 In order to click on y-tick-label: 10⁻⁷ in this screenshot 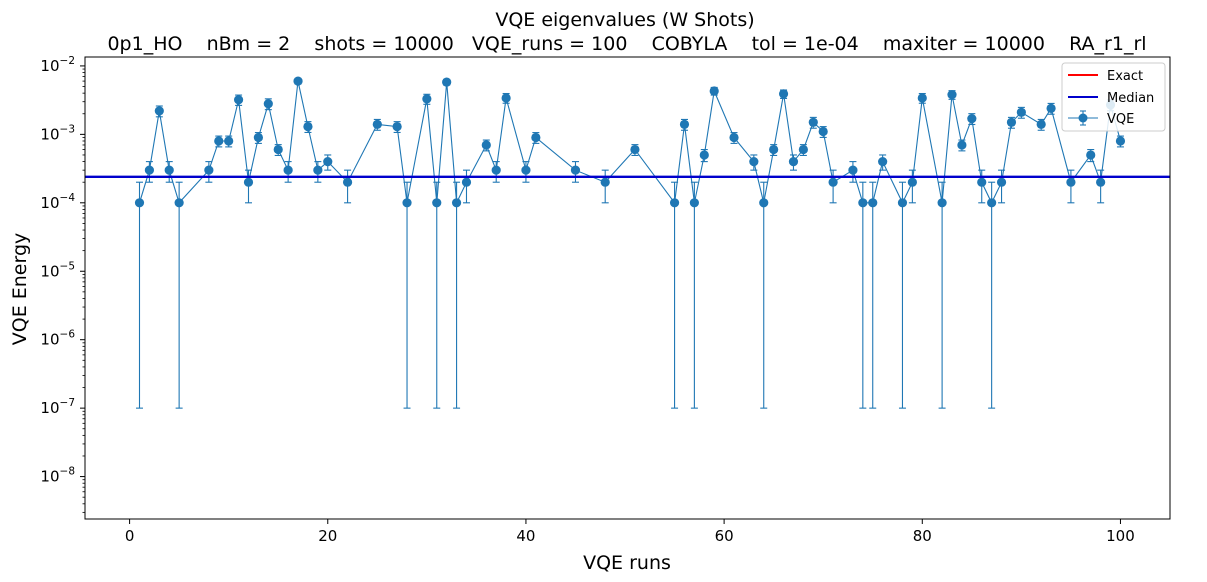, I will do `click(57, 407)`.